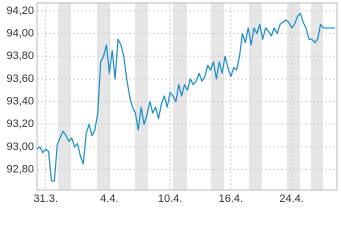 The image size is (341, 240). I want to click on y-tick-label: 94,20, so click(20, 11).